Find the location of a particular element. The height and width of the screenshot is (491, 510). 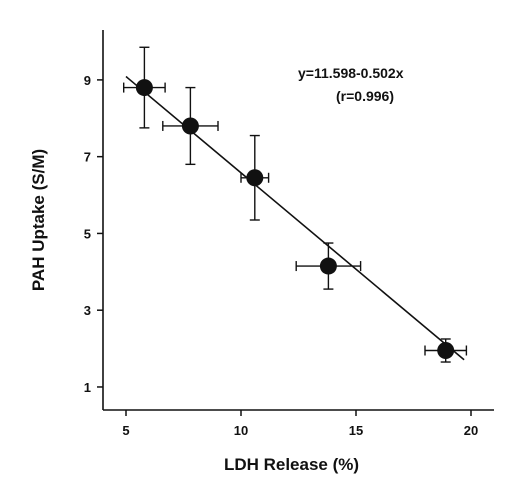

y-tick-label: 1 is located at coordinates (87, 387).